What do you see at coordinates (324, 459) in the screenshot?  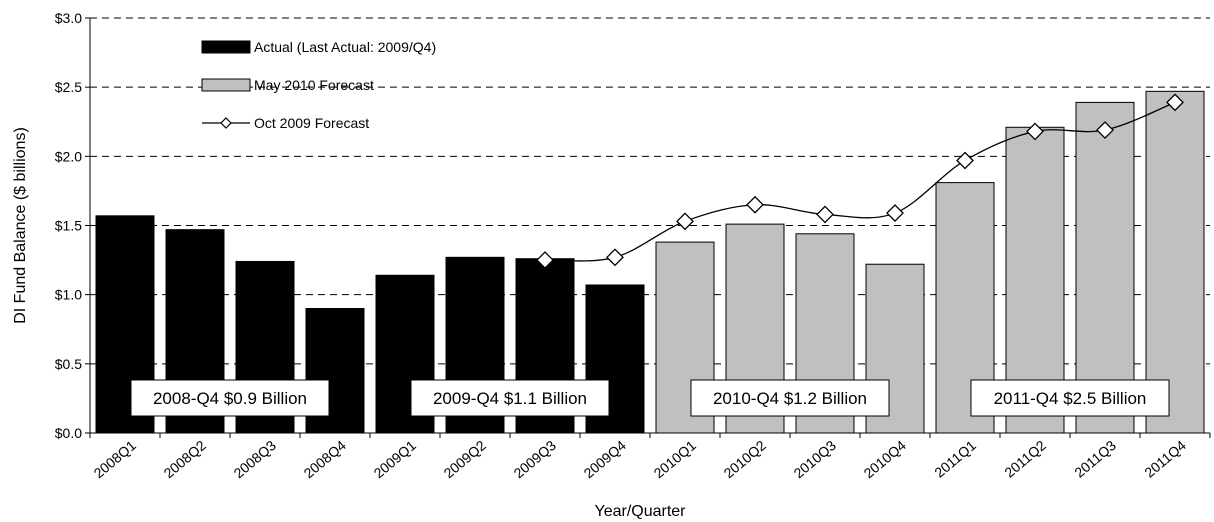 I see `x-tick-label: 2008Q4` at bounding box center [324, 459].